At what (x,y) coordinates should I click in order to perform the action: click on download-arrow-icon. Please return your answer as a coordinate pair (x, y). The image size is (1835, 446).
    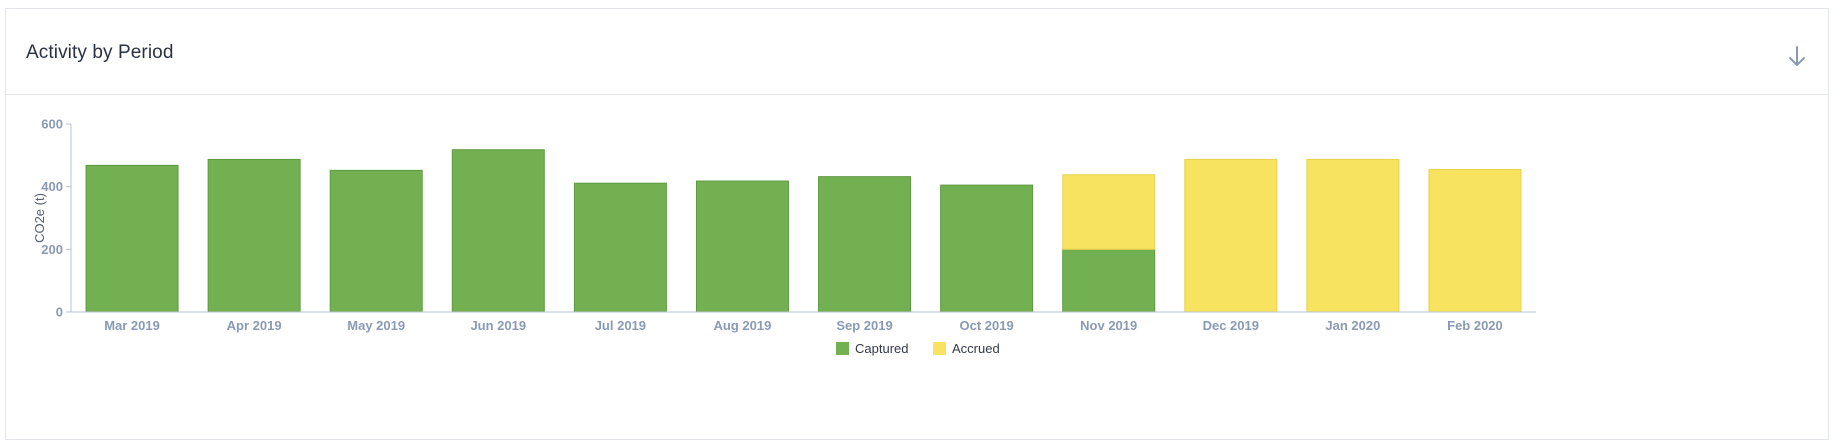
    Looking at the image, I should click on (1797, 56).